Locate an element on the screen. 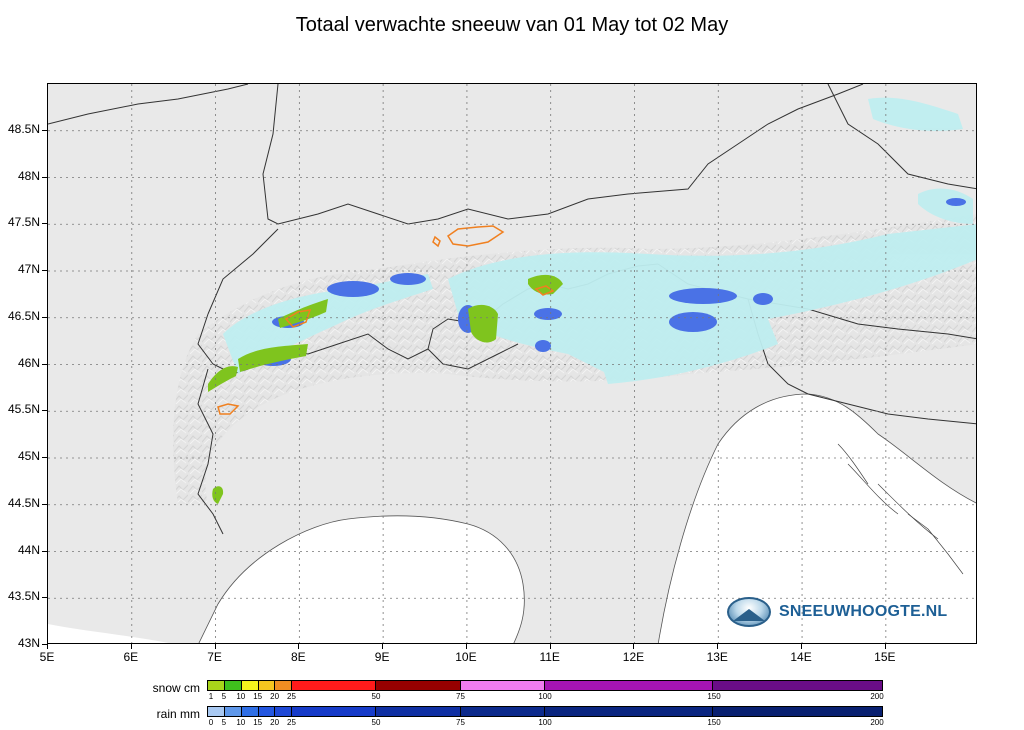  sneeuwhoogte-logo: SNEEUWHOOGTE.NL is located at coordinates (842, 612).